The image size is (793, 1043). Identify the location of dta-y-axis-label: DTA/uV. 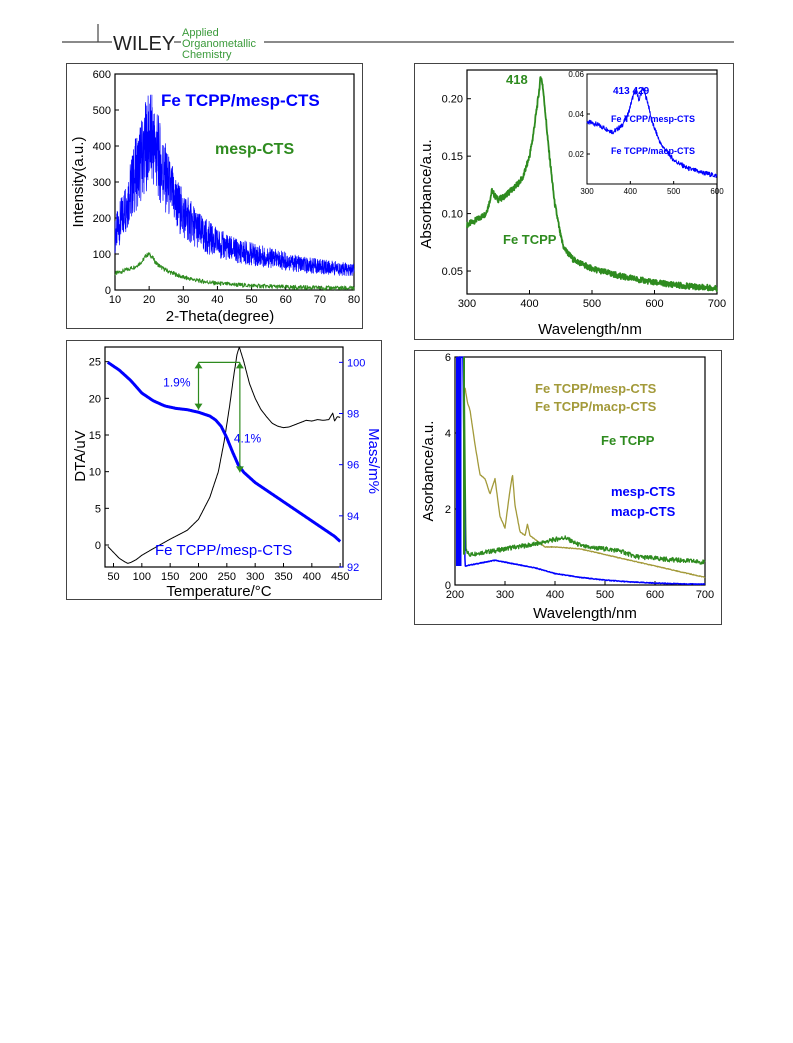
(80, 455).